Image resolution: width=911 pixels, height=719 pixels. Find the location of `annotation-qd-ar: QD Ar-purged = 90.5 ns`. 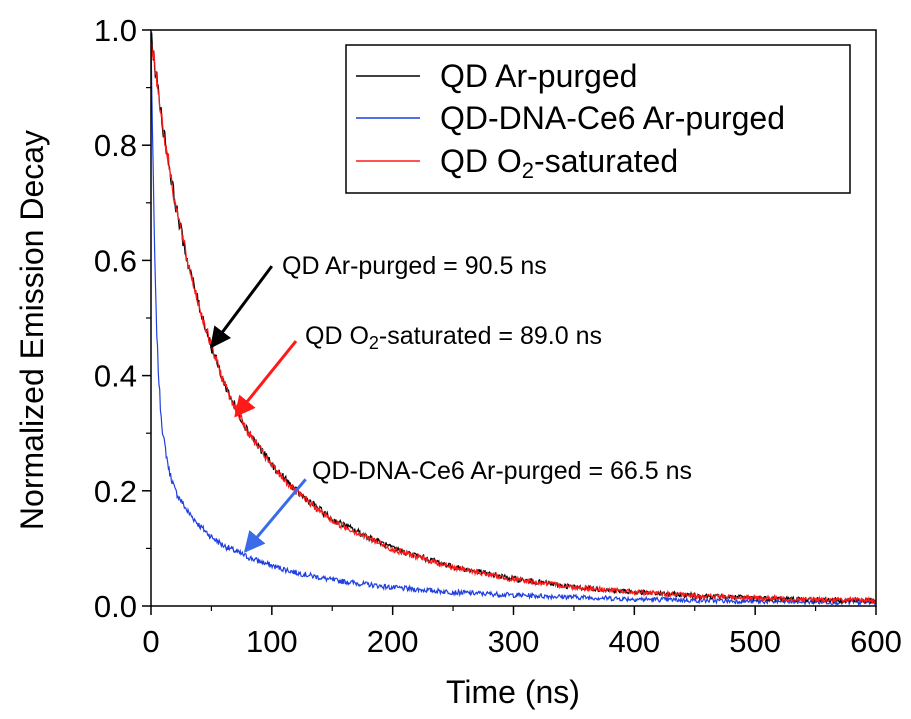

annotation-qd-ar: QD Ar-purged = 90.5 ns is located at coordinates (414, 266).